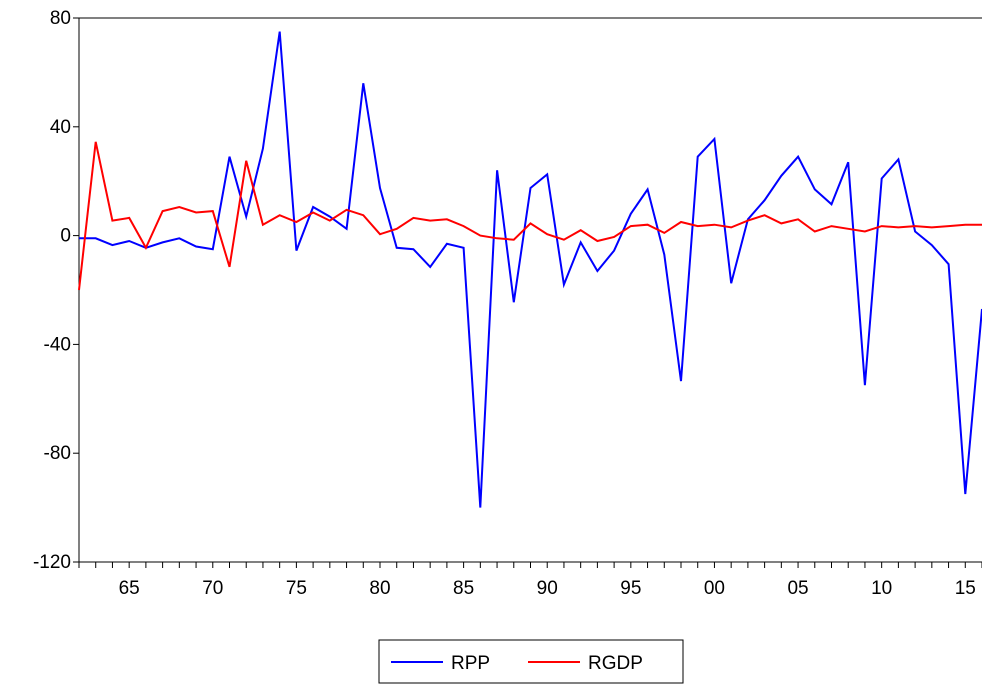 The height and width of the screenshot is (685, 982). What do you see at coordinates (797, 588) in the screenshot?
I see `x-tick-label: 05` at bounding box center [797, 588].